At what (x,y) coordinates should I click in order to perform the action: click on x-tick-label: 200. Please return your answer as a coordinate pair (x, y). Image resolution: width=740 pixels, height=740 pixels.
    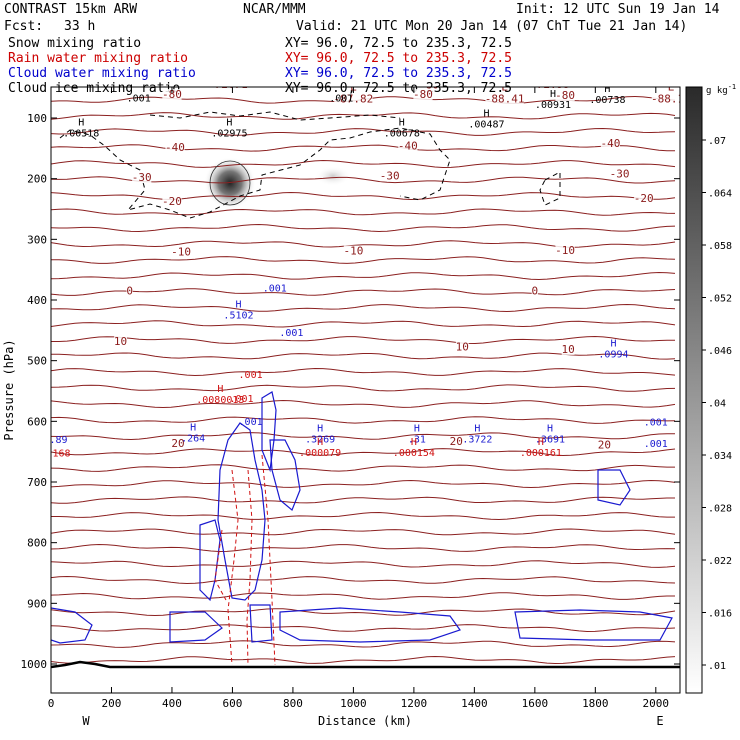
    Looking at the image, I should click on (112, 703).